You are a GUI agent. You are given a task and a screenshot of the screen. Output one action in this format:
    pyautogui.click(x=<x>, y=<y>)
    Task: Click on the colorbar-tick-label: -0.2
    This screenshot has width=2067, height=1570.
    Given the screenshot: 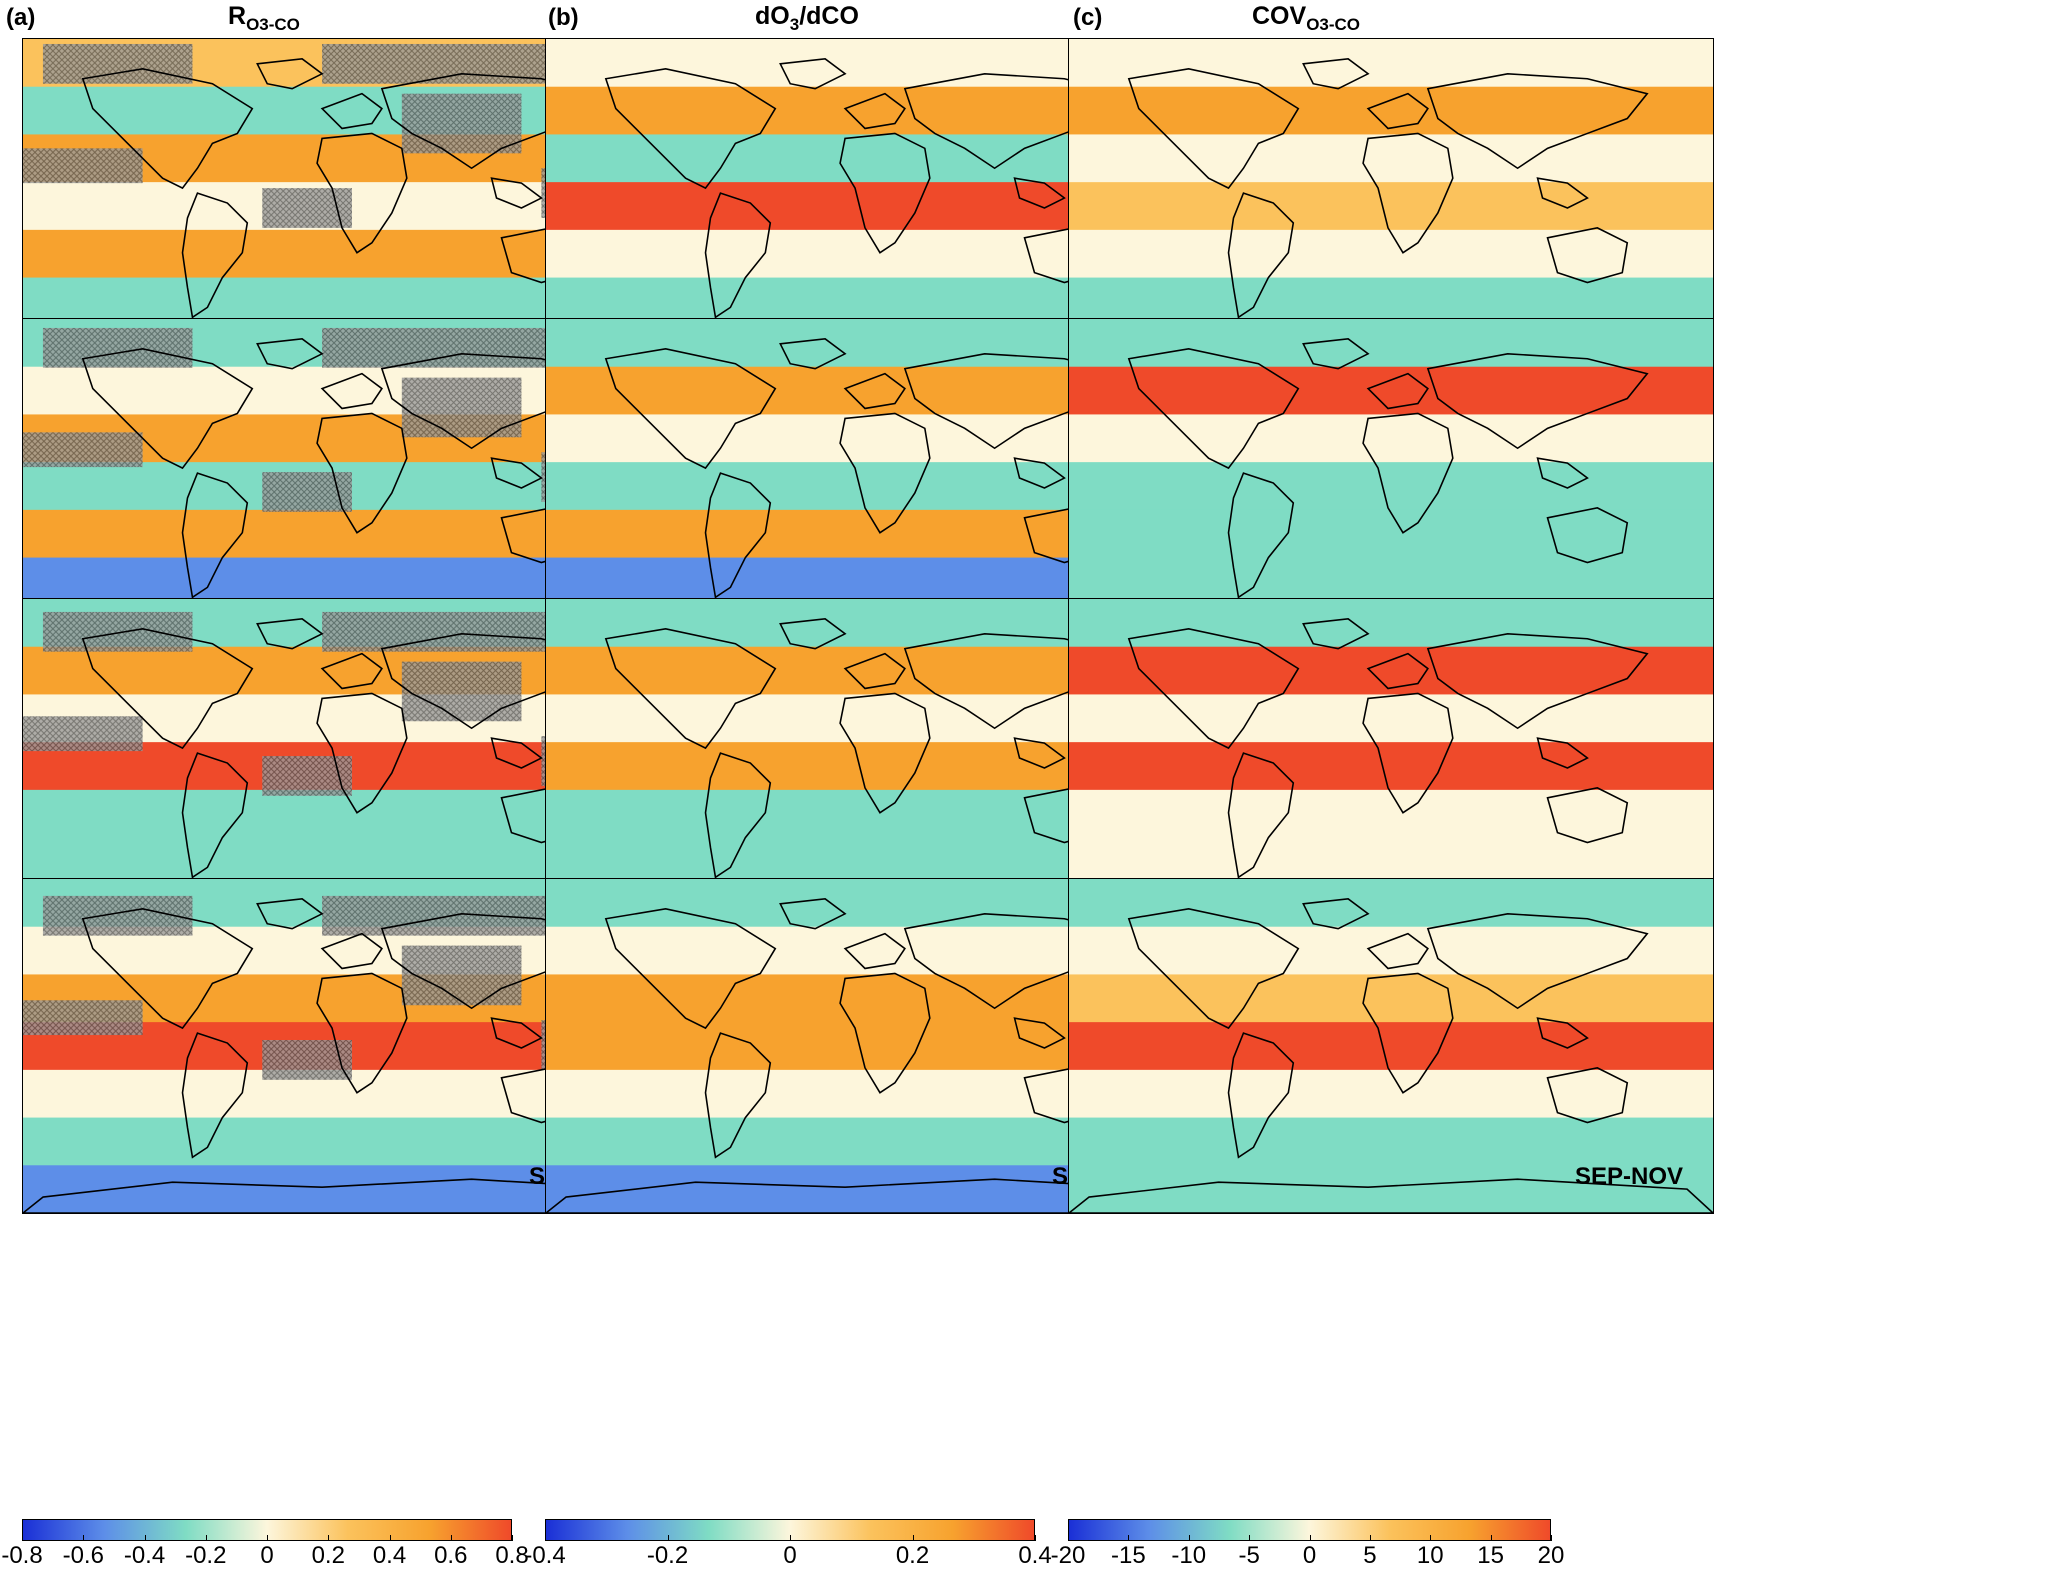 What is the action you would take?
    pyautogui.click(x=206, y=1555)
    